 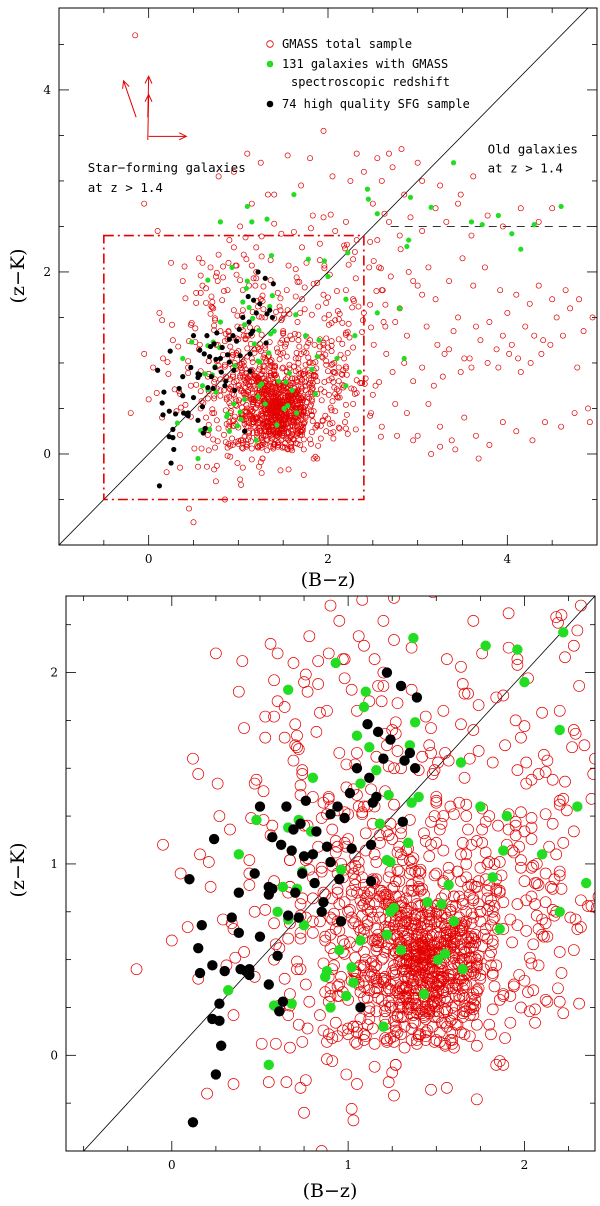 I want to click on star-forming-label: Star−forming galaxies, so click(x=167, y=167).